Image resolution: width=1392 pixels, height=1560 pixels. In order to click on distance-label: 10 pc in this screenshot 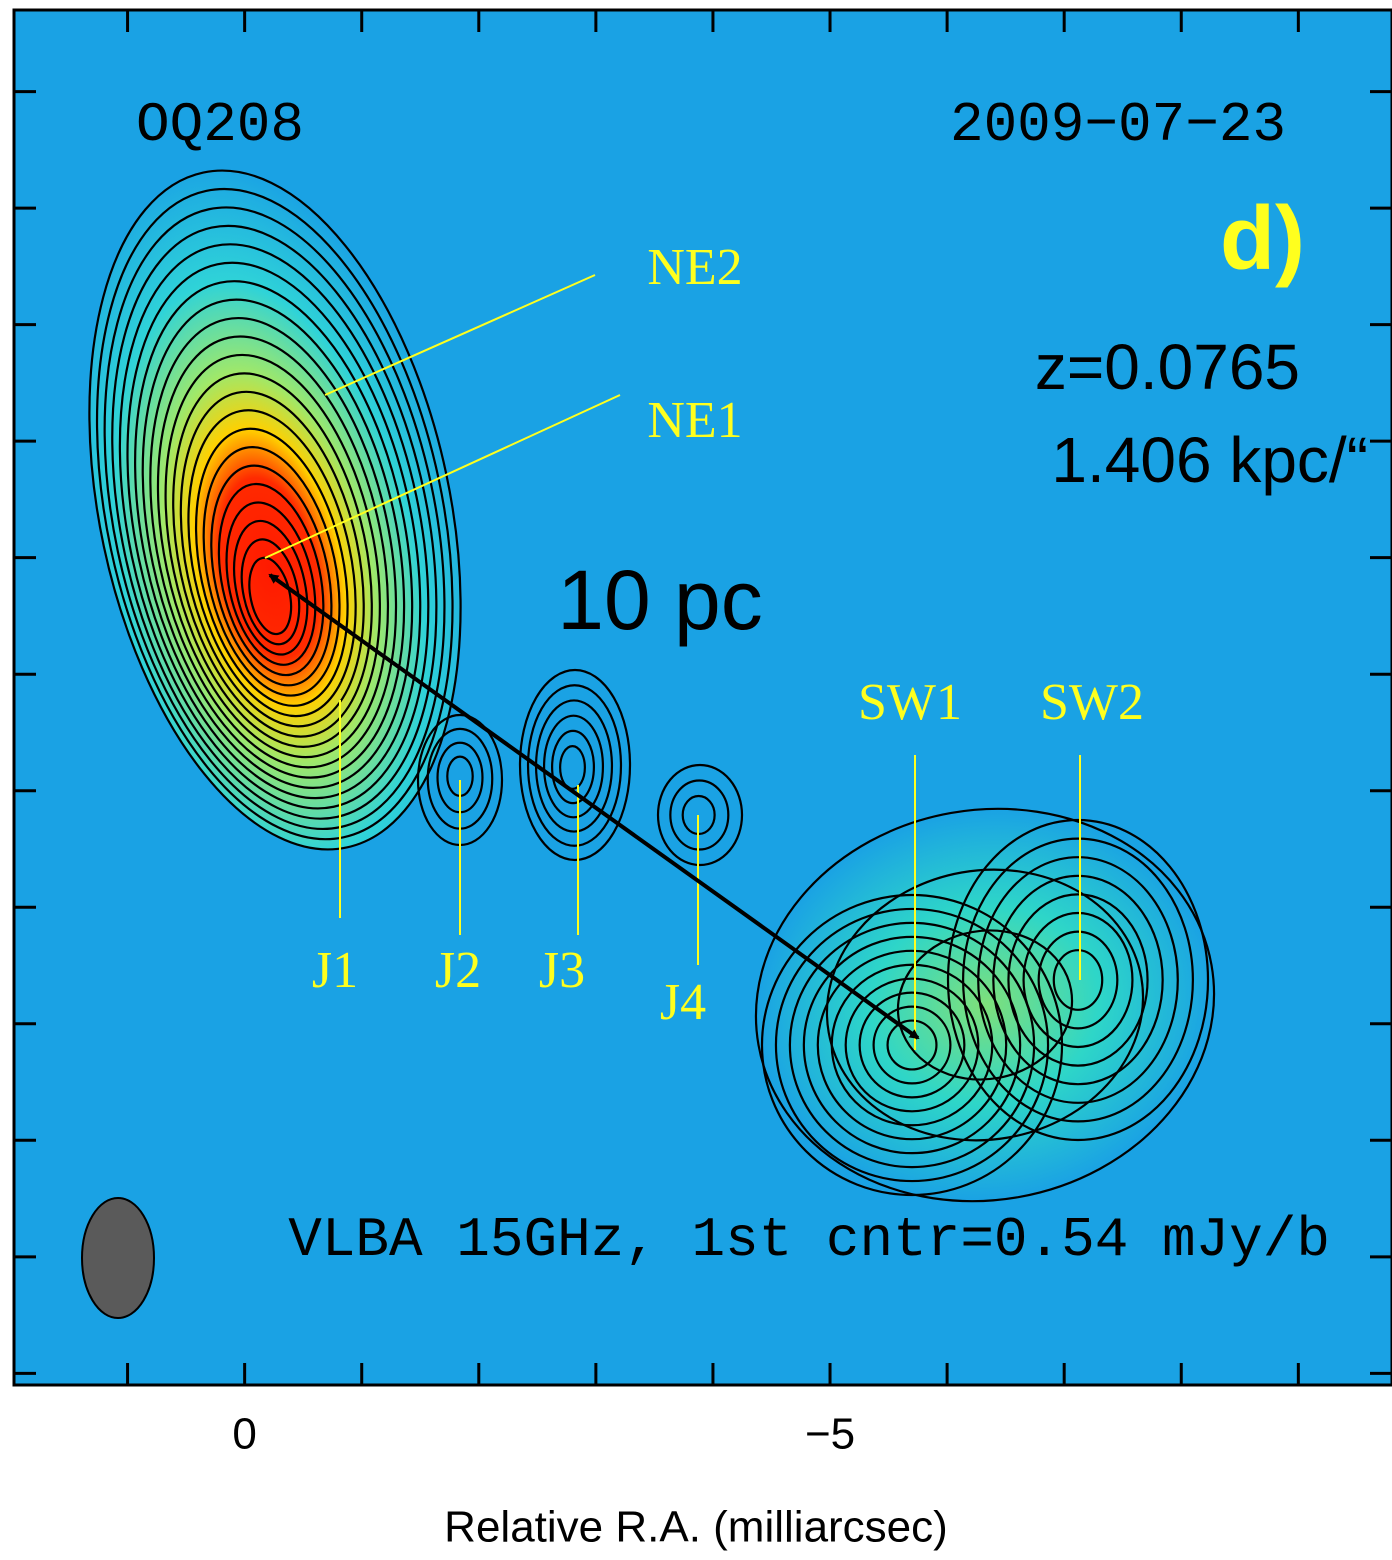, I will do `click(660, 600)`.